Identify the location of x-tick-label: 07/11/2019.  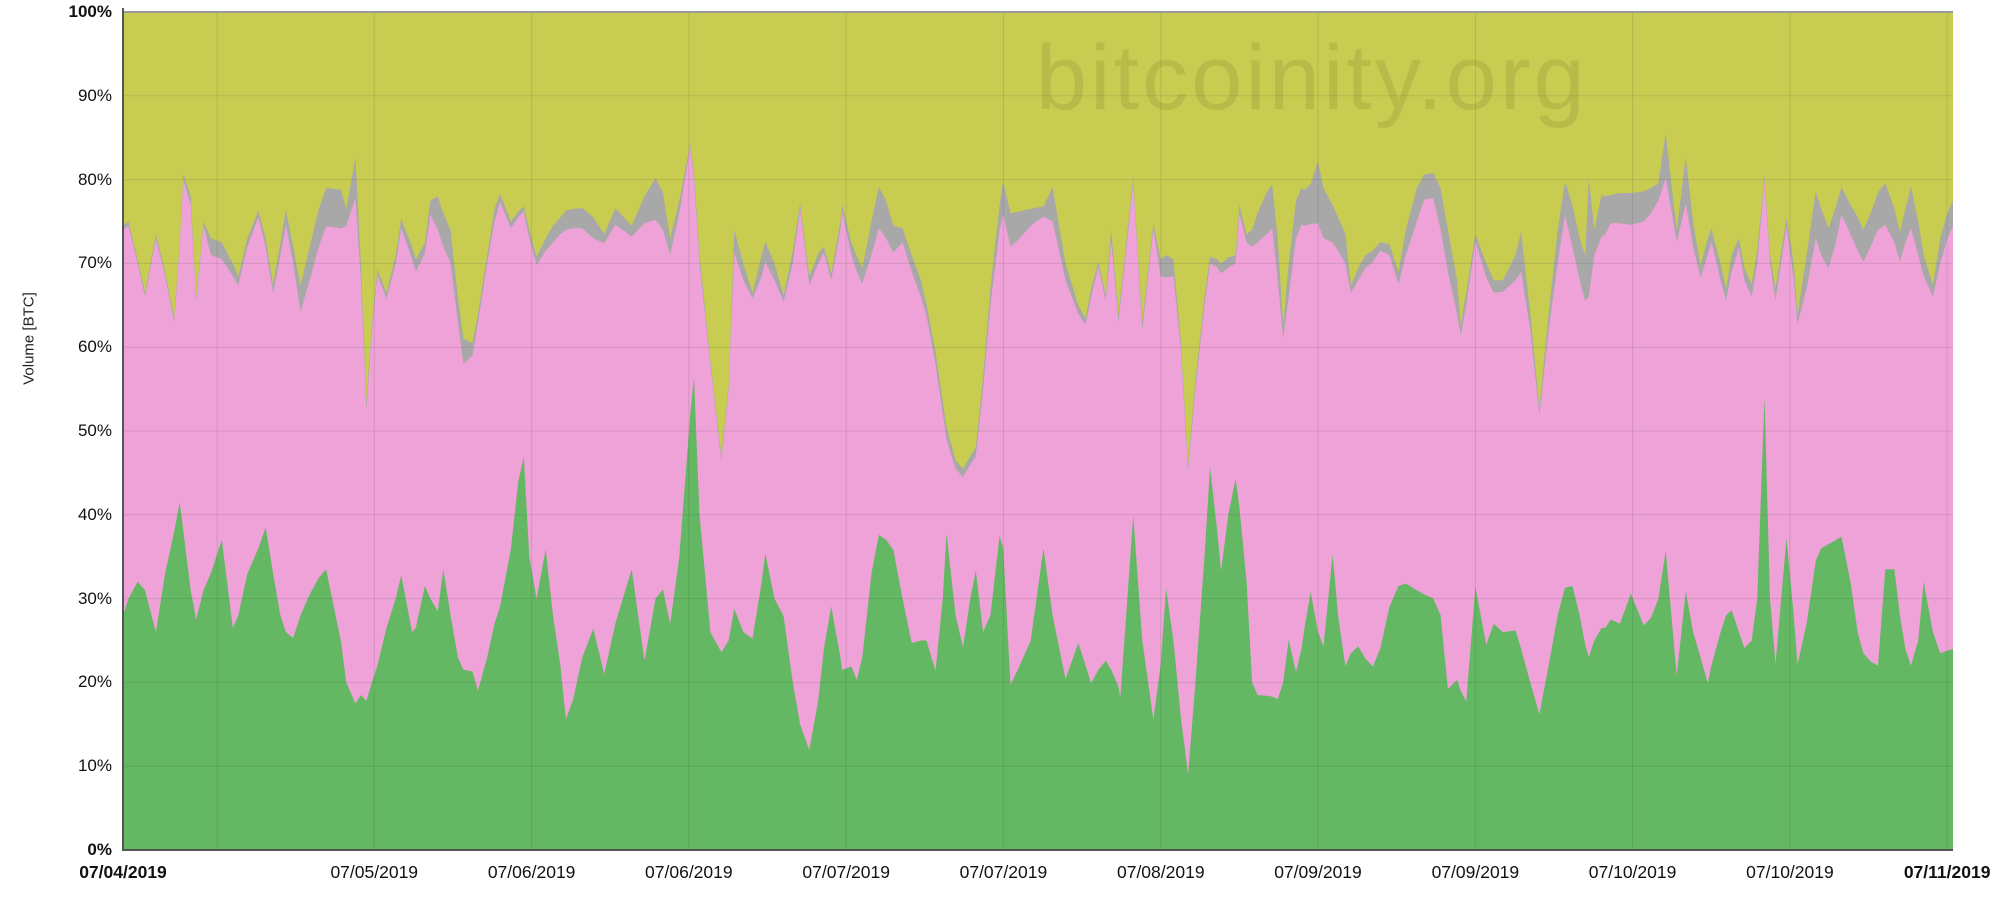
(1947, 872).